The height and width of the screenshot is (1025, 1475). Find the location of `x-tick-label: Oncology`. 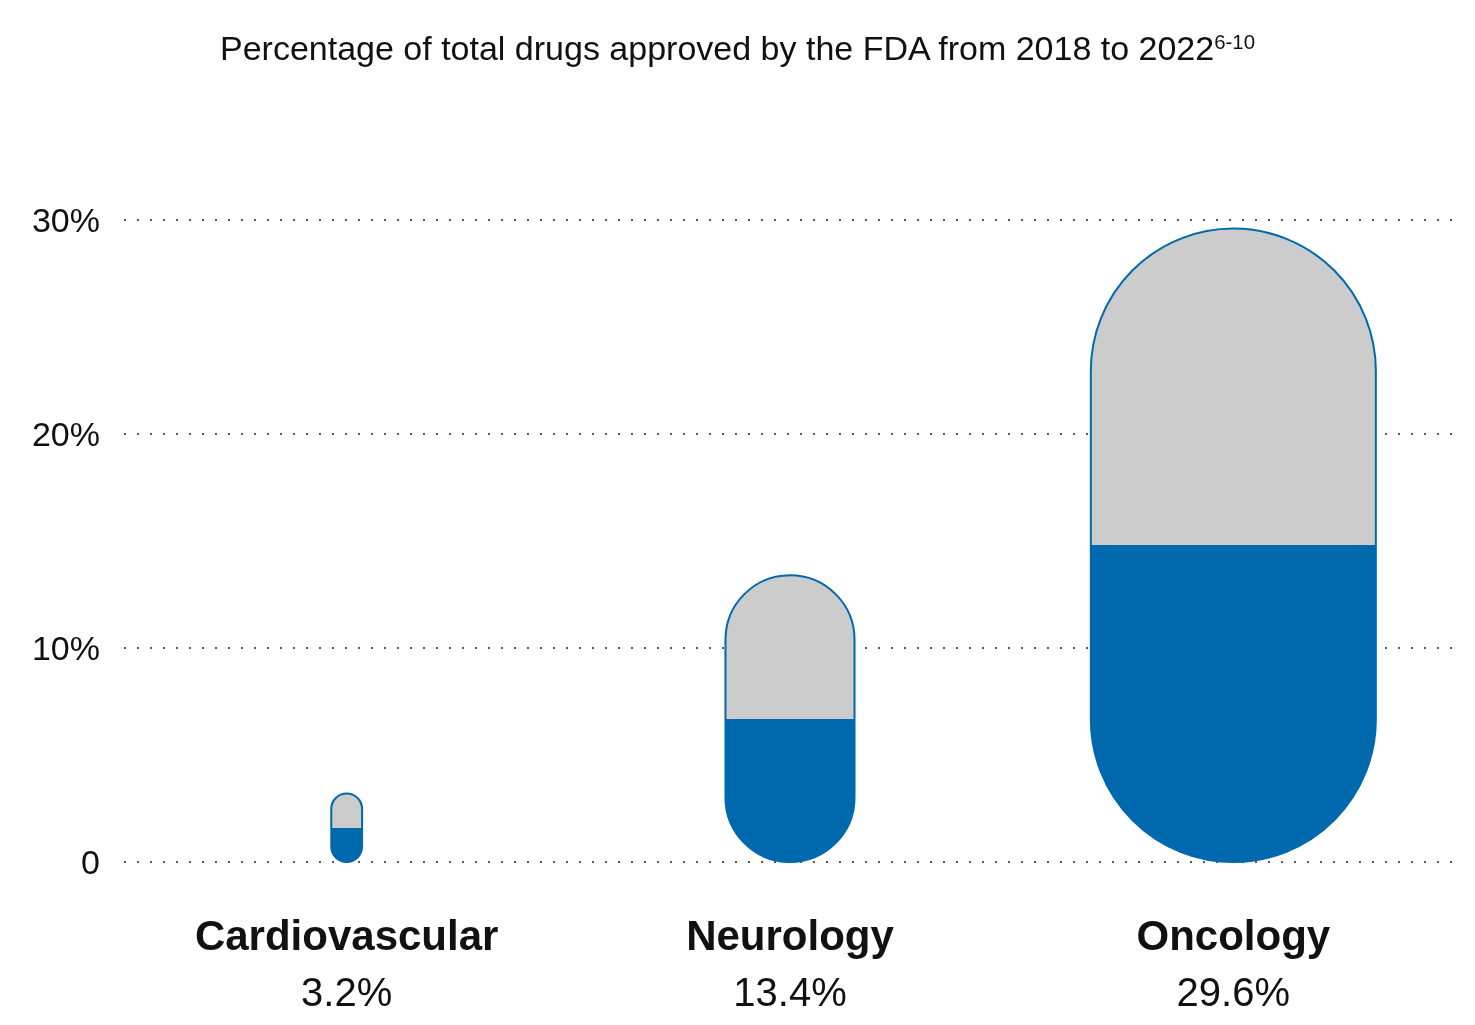

x-tick-label: Oncology is located at coordinates (1233, 935).